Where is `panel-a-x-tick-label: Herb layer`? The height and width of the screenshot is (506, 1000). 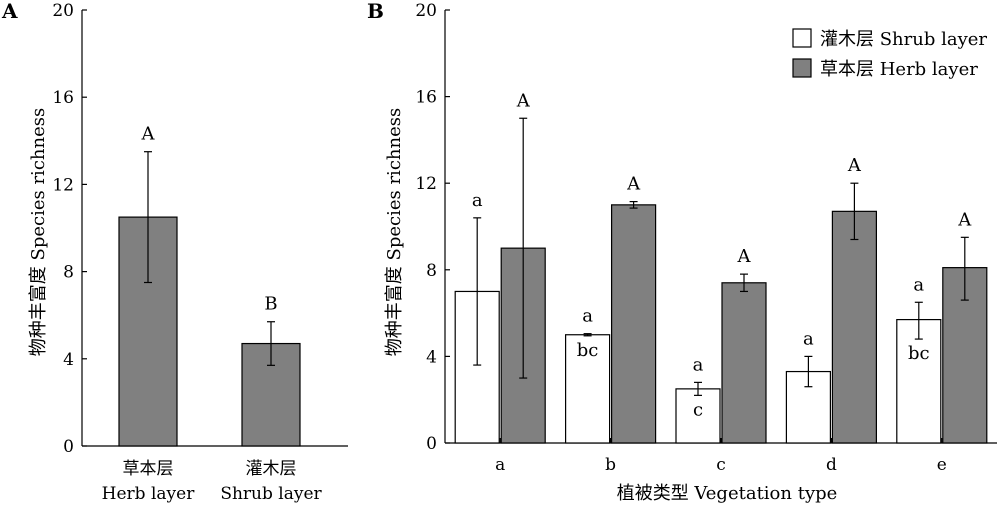
panel-a-x-tick-label: Herb layer is located at coordinates (149, 494).